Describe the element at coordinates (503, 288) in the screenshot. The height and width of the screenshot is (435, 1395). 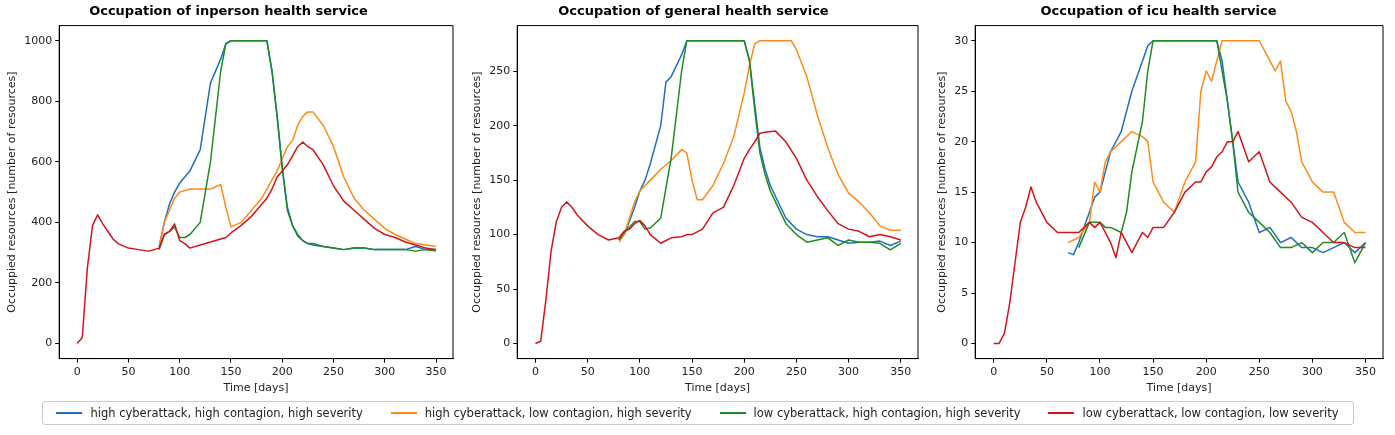
I see `y-tick-label: 50` at that location.